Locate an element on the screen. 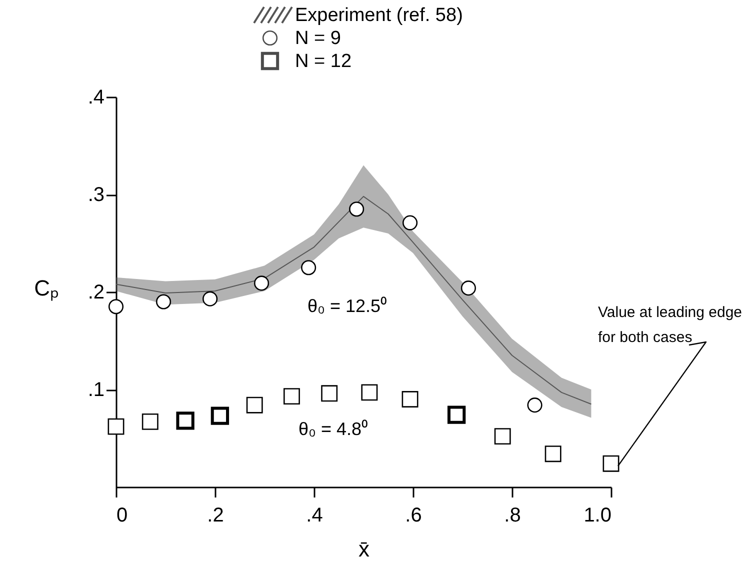 The height and width of the screenshot is (567, 749). annotation: θ₀ = 12.5⁰ is located at coordinates (347, 306).